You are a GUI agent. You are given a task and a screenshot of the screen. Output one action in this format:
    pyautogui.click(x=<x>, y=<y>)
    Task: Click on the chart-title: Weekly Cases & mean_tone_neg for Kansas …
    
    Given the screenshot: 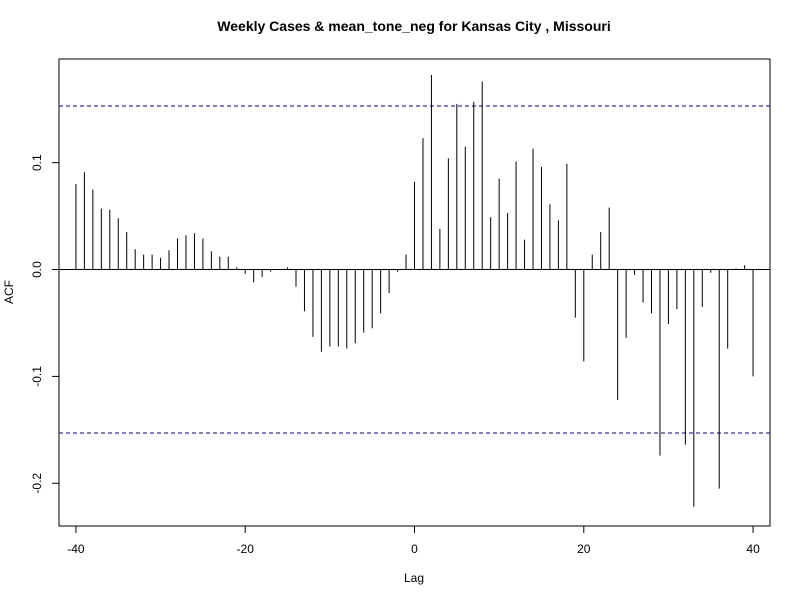 What is the action you would take?
    pyautogui.click(x=413, y=26)
    